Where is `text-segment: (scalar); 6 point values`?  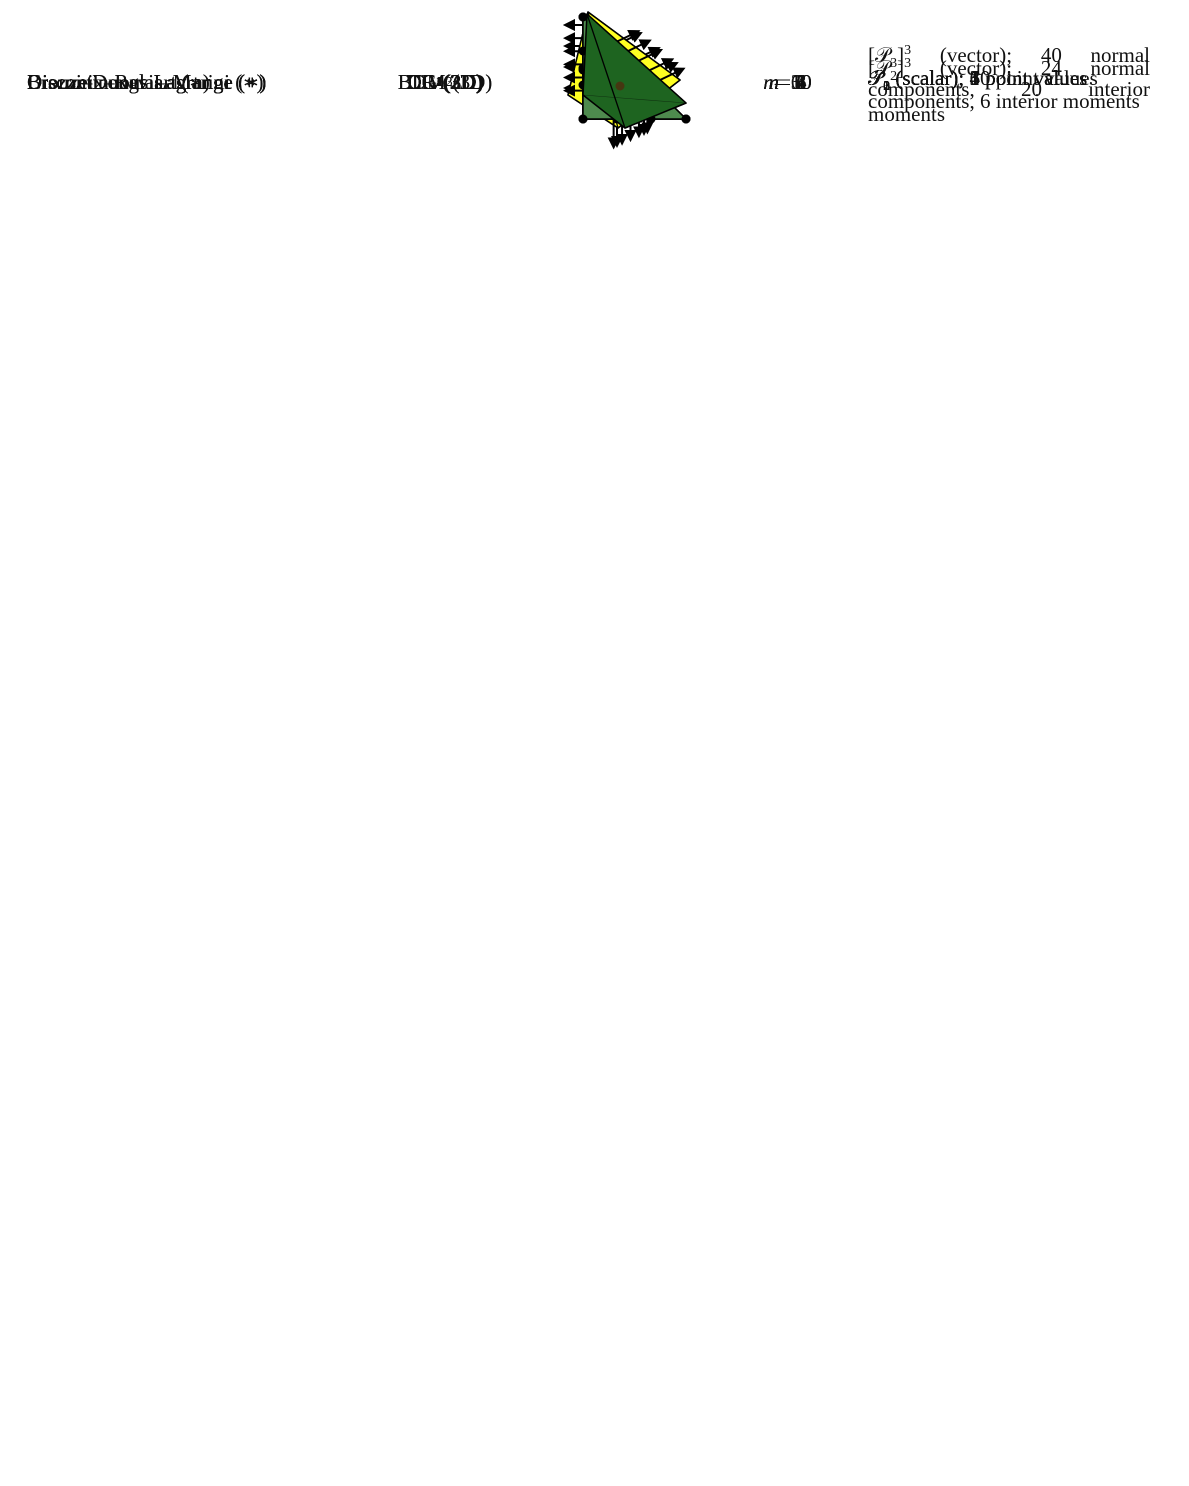
text-segment: (scalar); 6 point values is located at coordinates (989, 77).